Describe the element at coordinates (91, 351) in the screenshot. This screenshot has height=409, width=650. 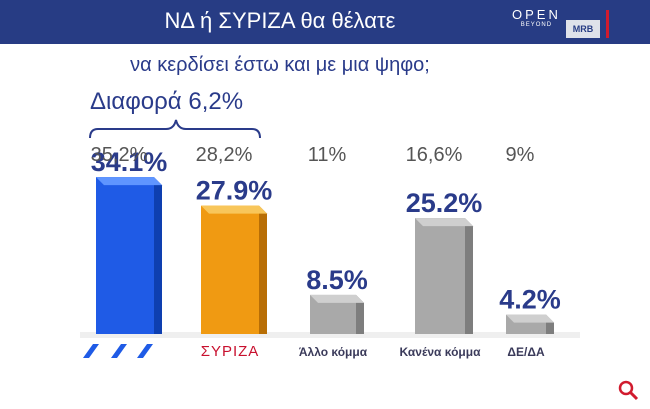
I see `nd-logo-icon` at that location.